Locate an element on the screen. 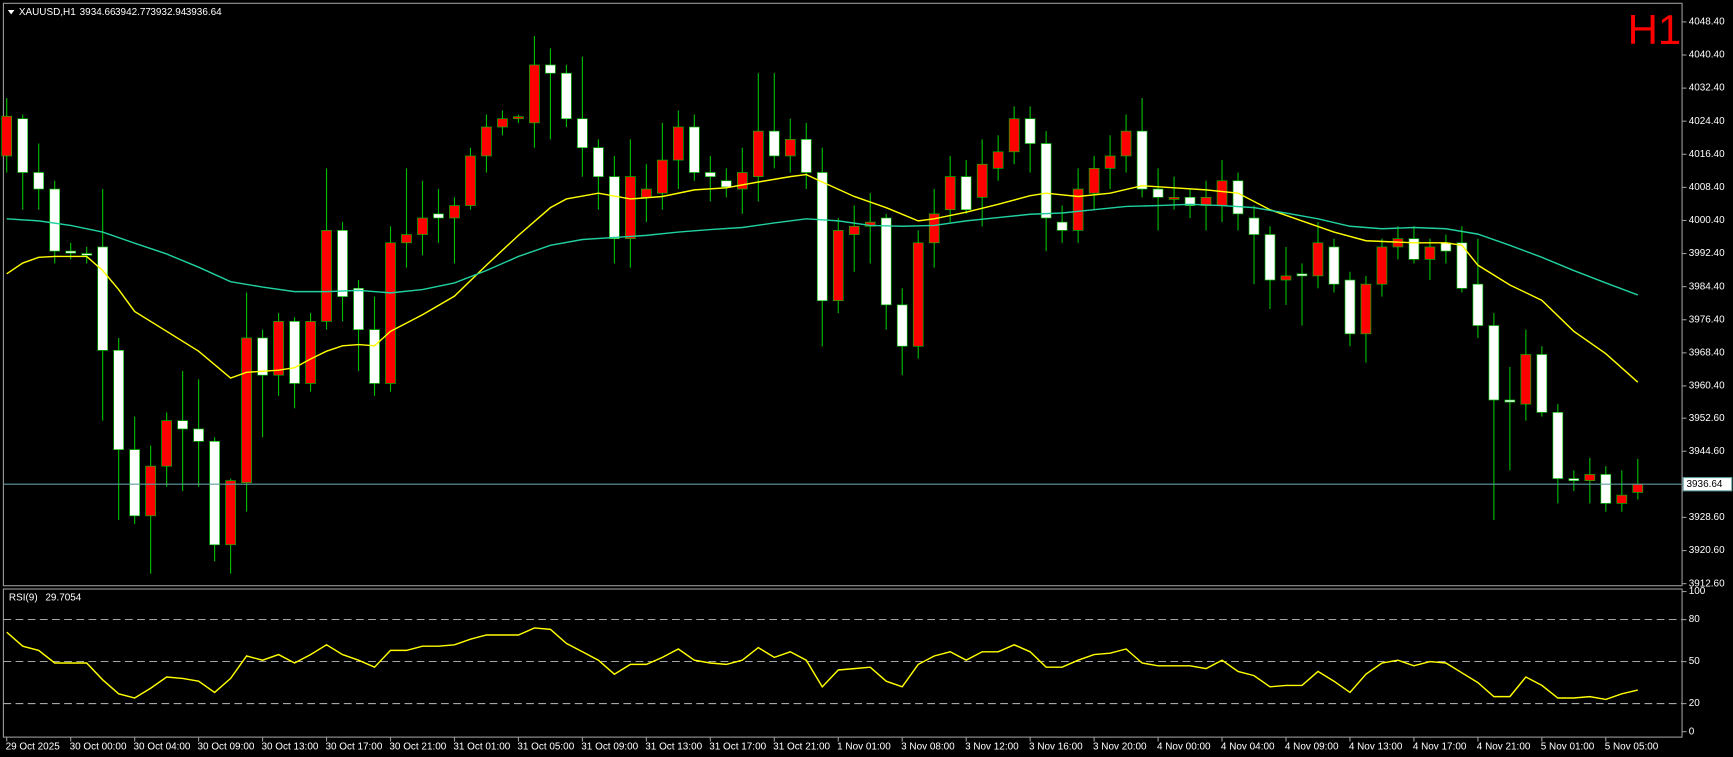  y-tick-label: 3928.60 is located at coordinates (1707, 517).